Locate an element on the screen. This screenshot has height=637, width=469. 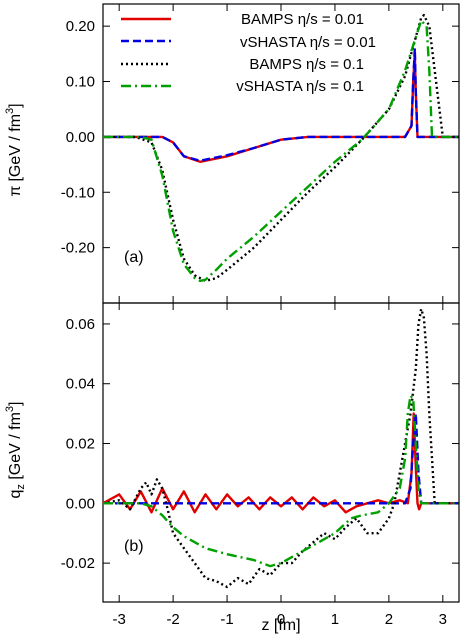
y-axis-unit-a: [GeV / fm is located at coordinates (15, 148).